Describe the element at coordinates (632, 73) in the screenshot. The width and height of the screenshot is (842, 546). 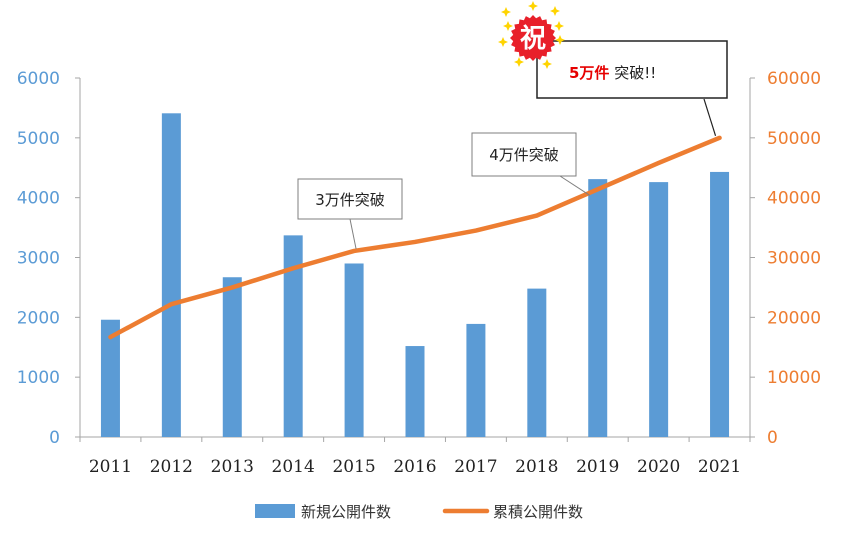
I see `callout-suffix-50k: 突破!!` at that location.